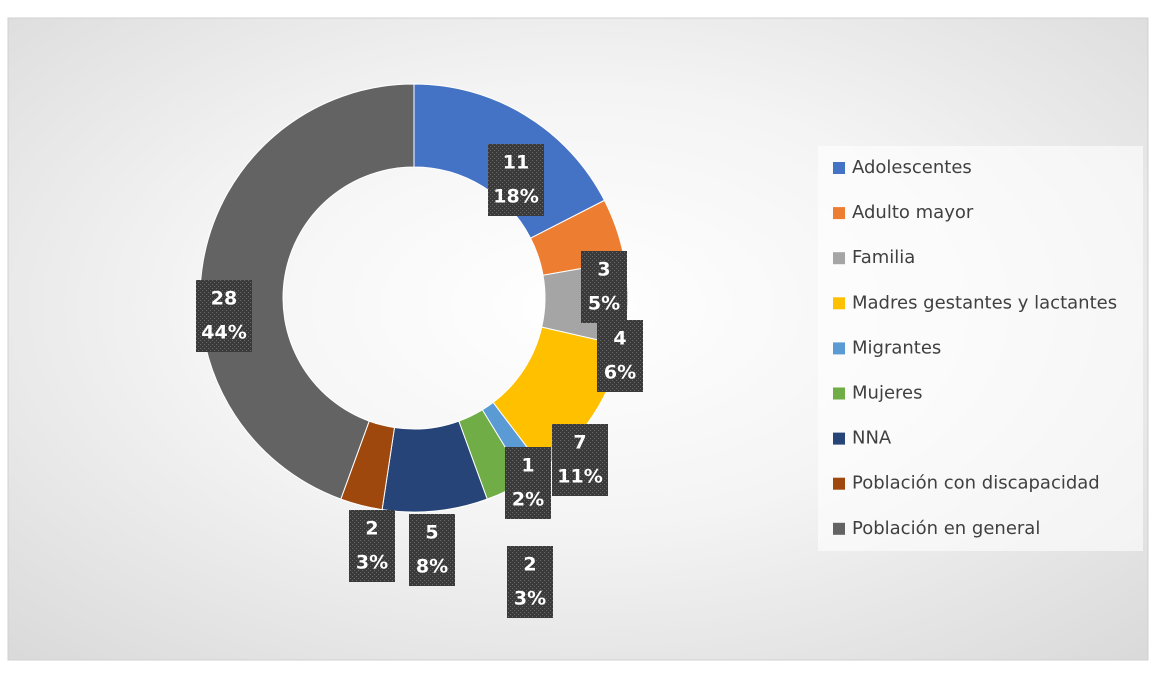  I want to click on legend-label: Madres gestantes y lactantes, so click(984, 302).